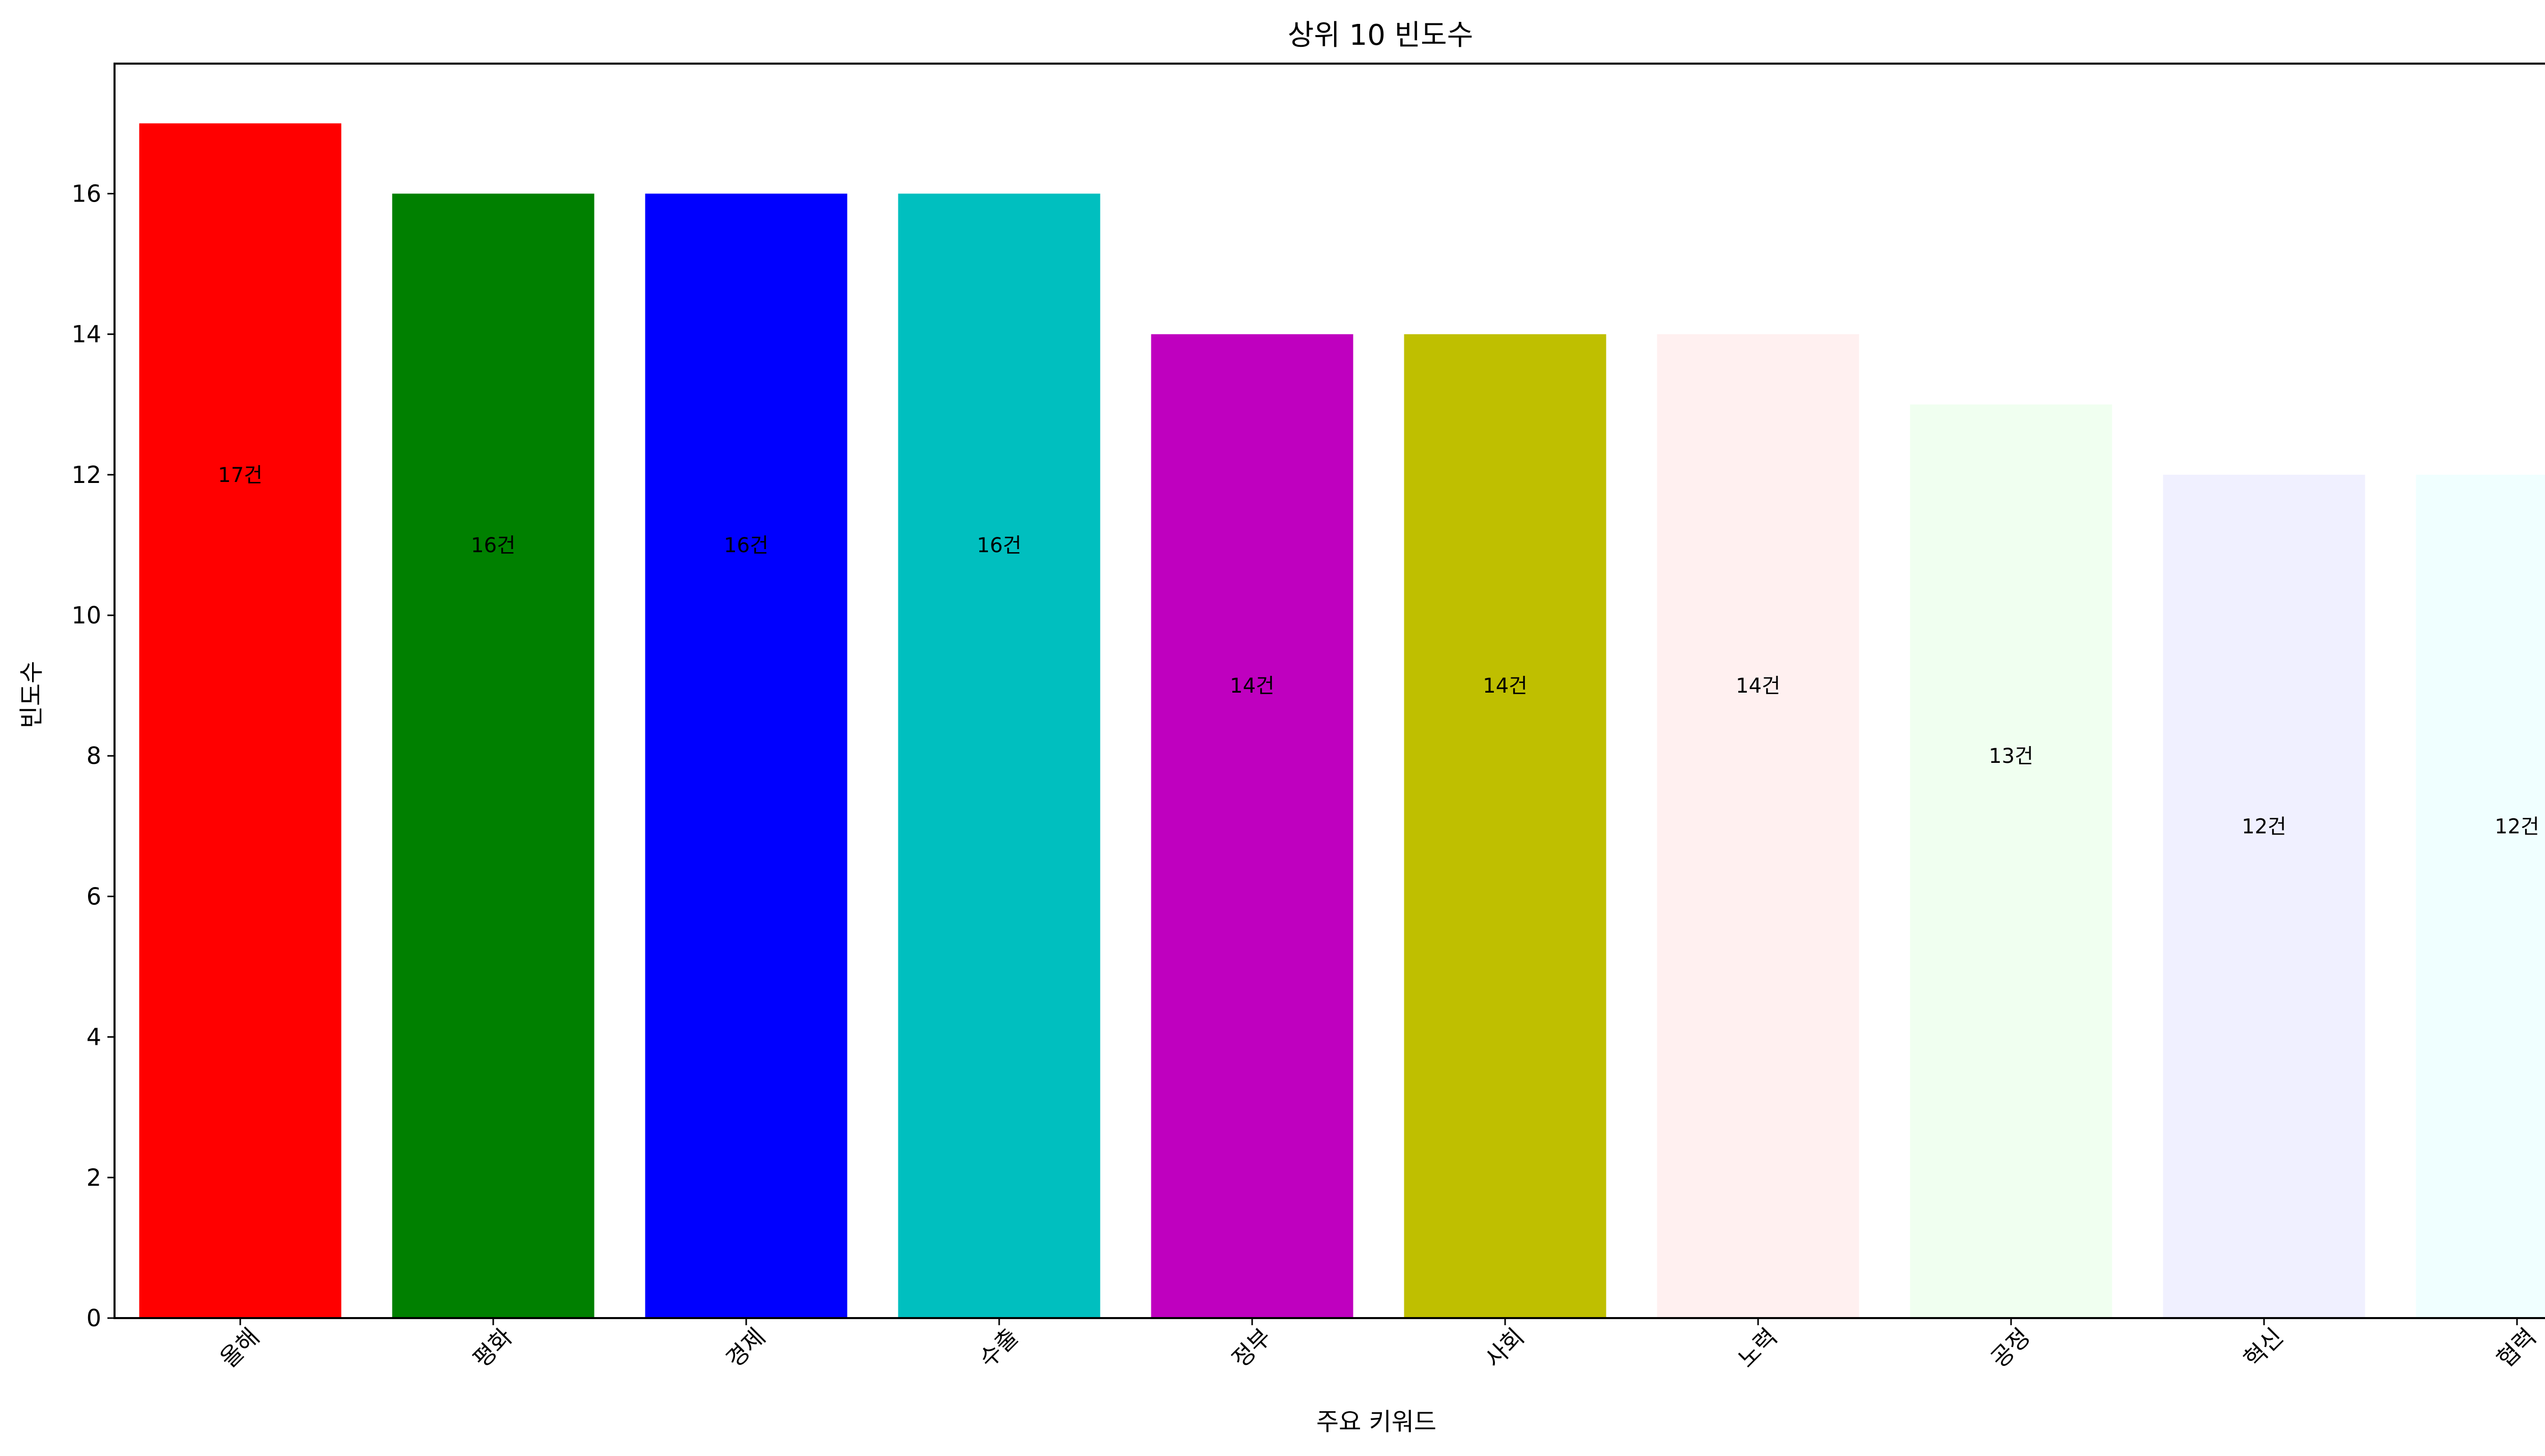  I want to click on y-tick-label: 14, so click(86, 334).